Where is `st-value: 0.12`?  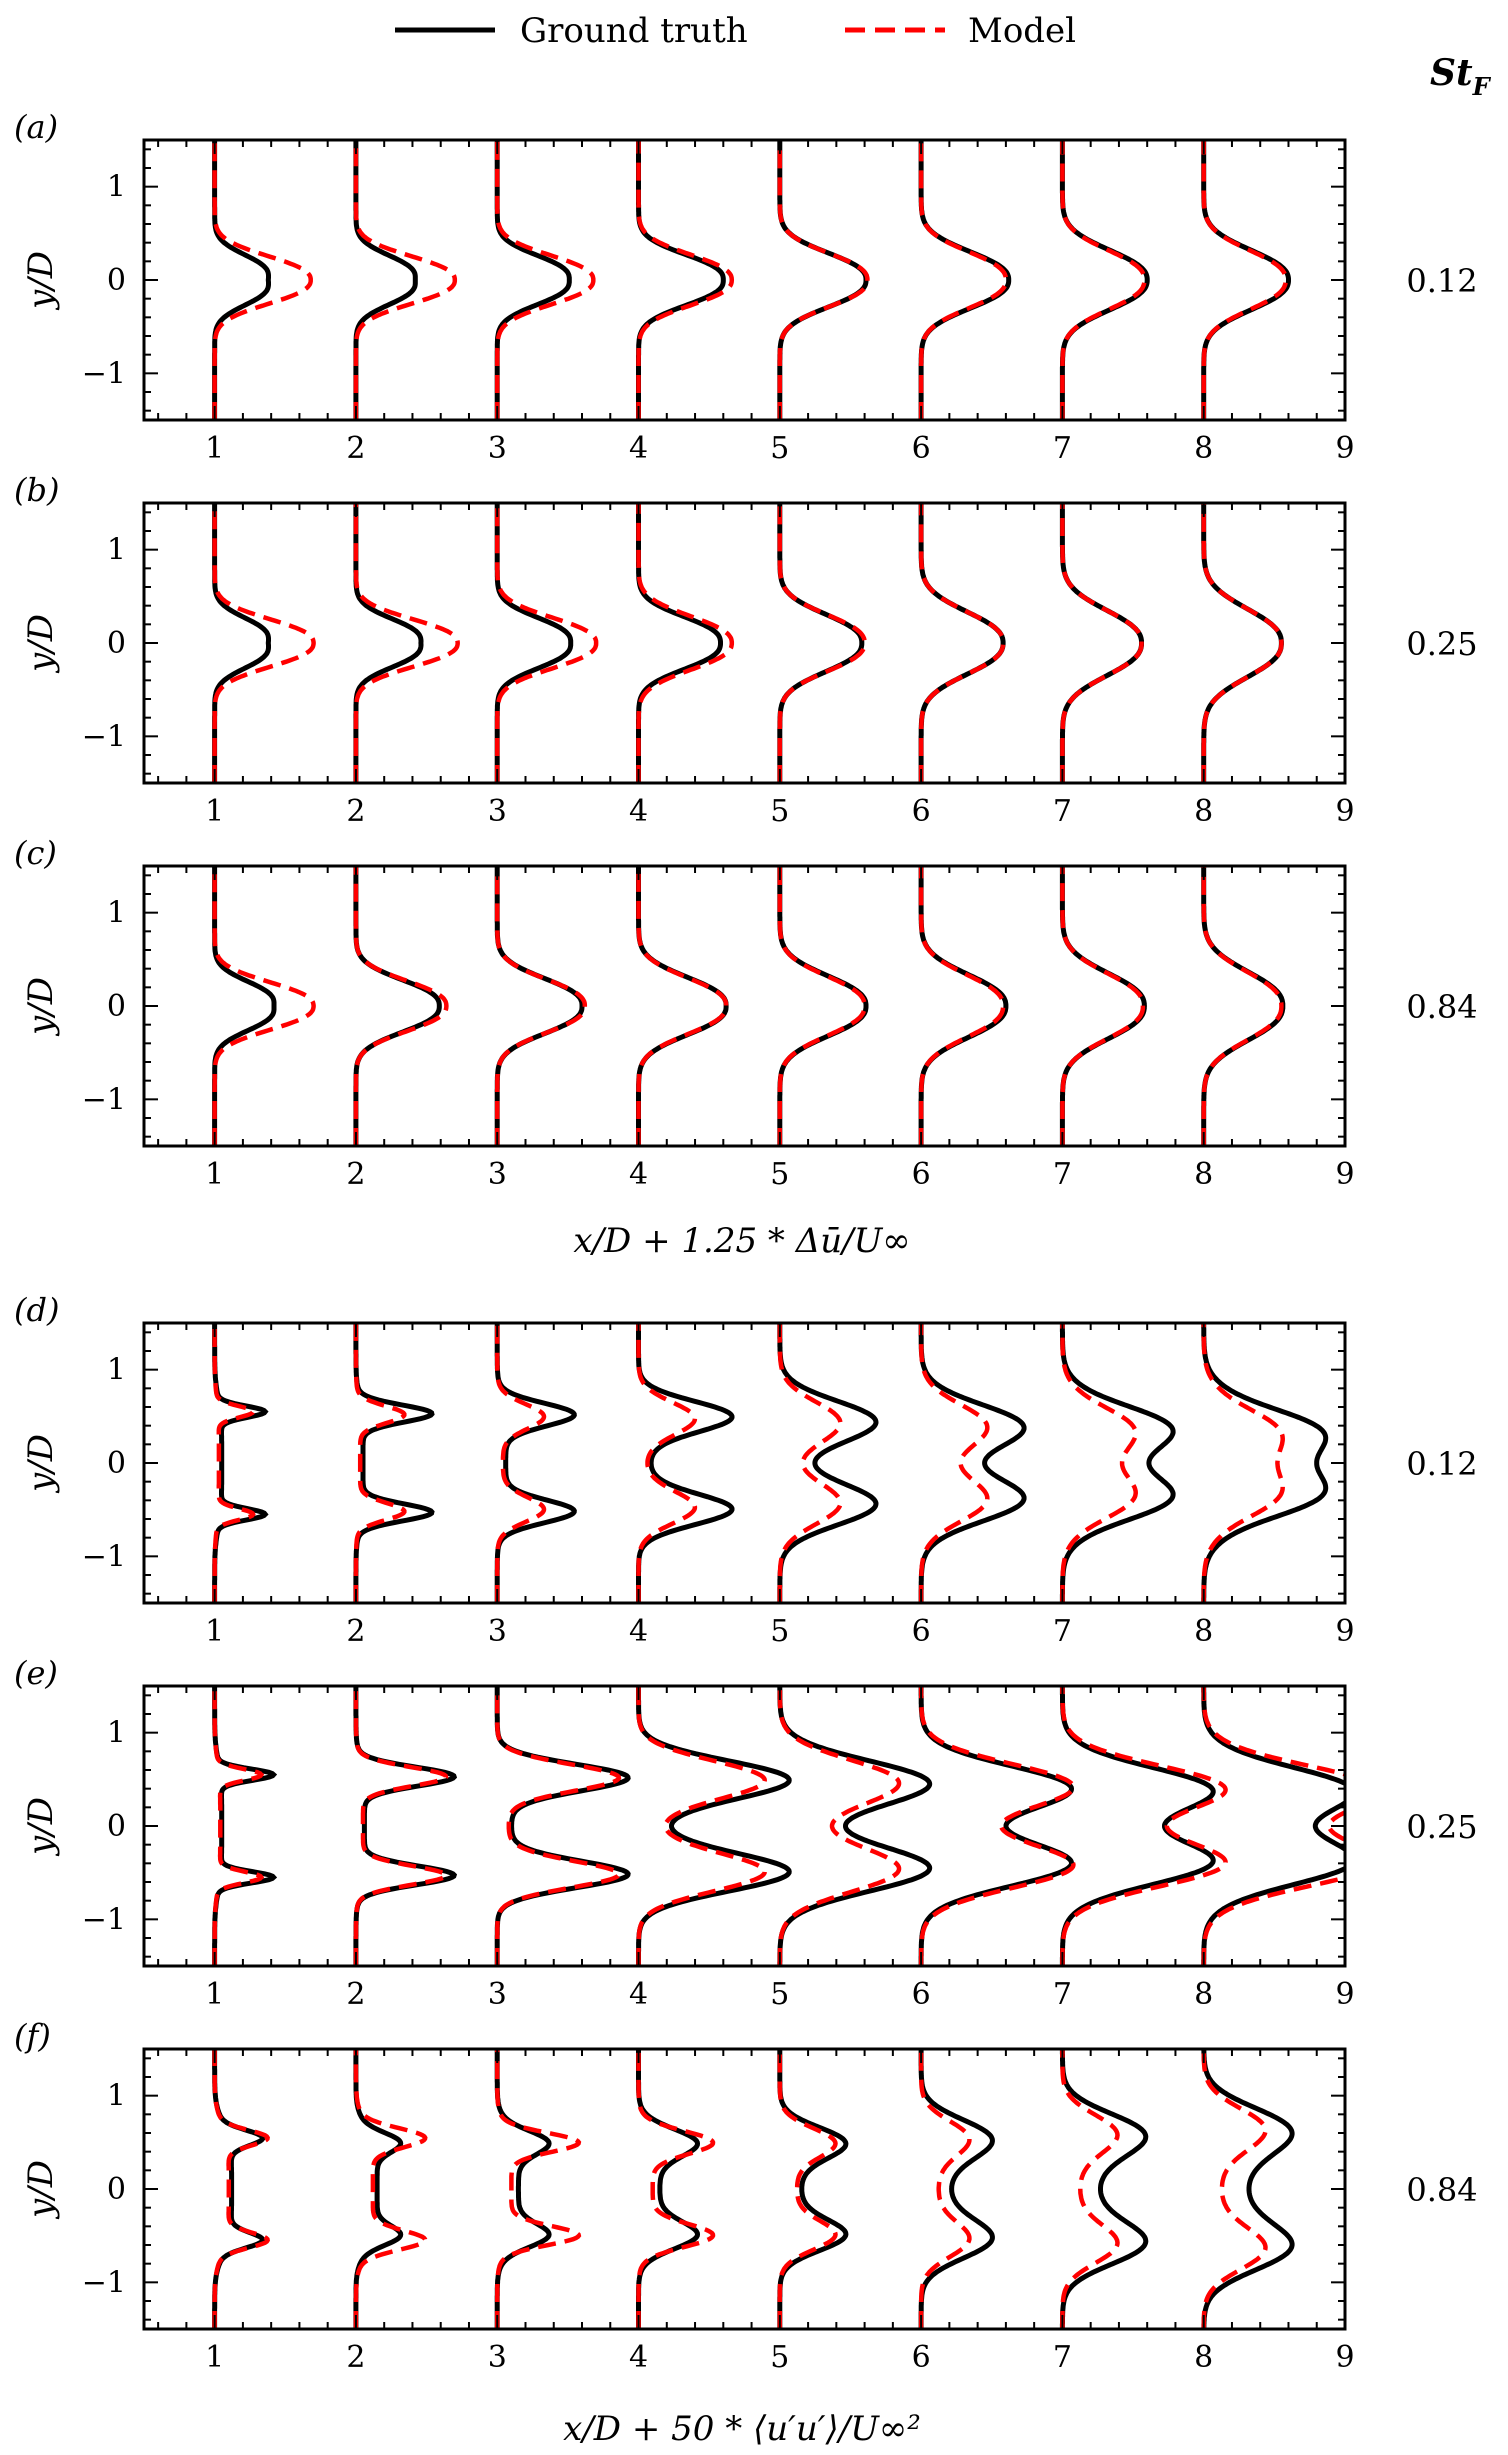
st-value: 0.12 is located at coordinates (1441, 281).